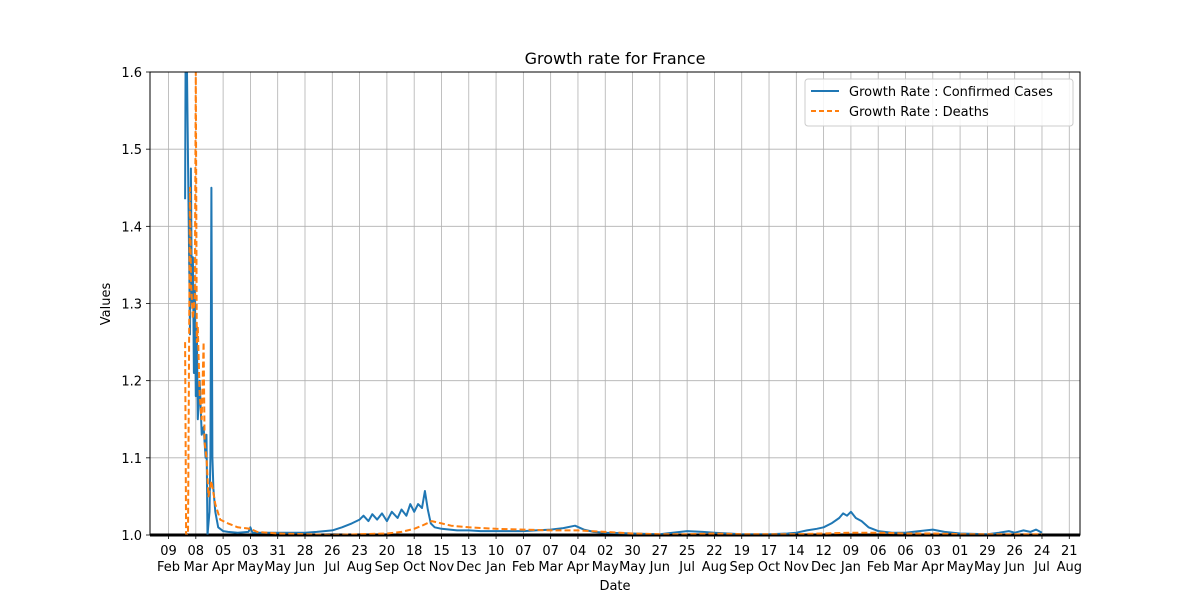 This screenshot has width=1200, height=600. What do you see at coordinates (1069, 551) in the screenshot?
I see `x-tick-day: 21` at bounding box center [1069, 551].